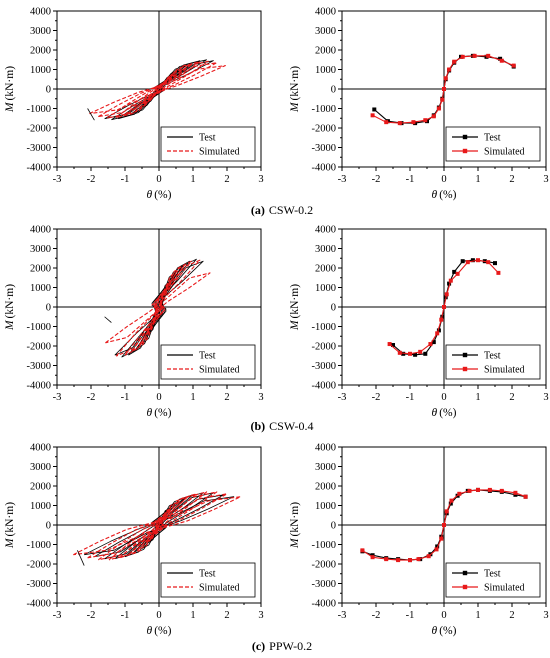 The height and width of the screenshot is (658, 550). What do you see at coordinates (39, 129) in the screenshot?
I see `y-tick-label: -2000` at bounding box center [39, 129].